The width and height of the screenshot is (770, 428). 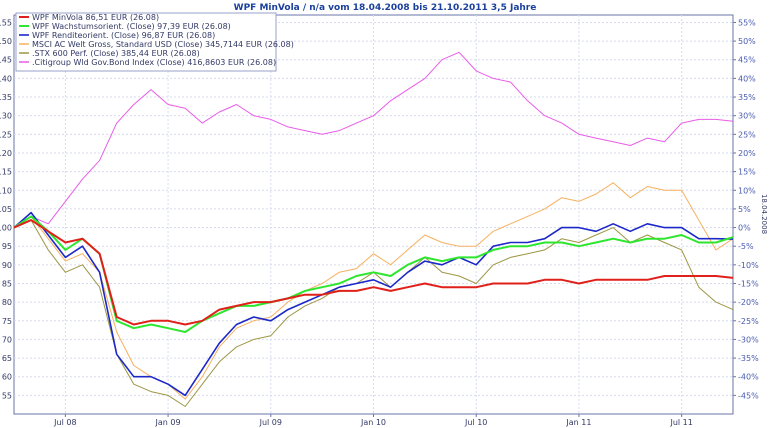 What do you see at coordinates (6, 41) in the screenshot?
I see `y-left-tick-label: 150` at bounding box center [6, 41].